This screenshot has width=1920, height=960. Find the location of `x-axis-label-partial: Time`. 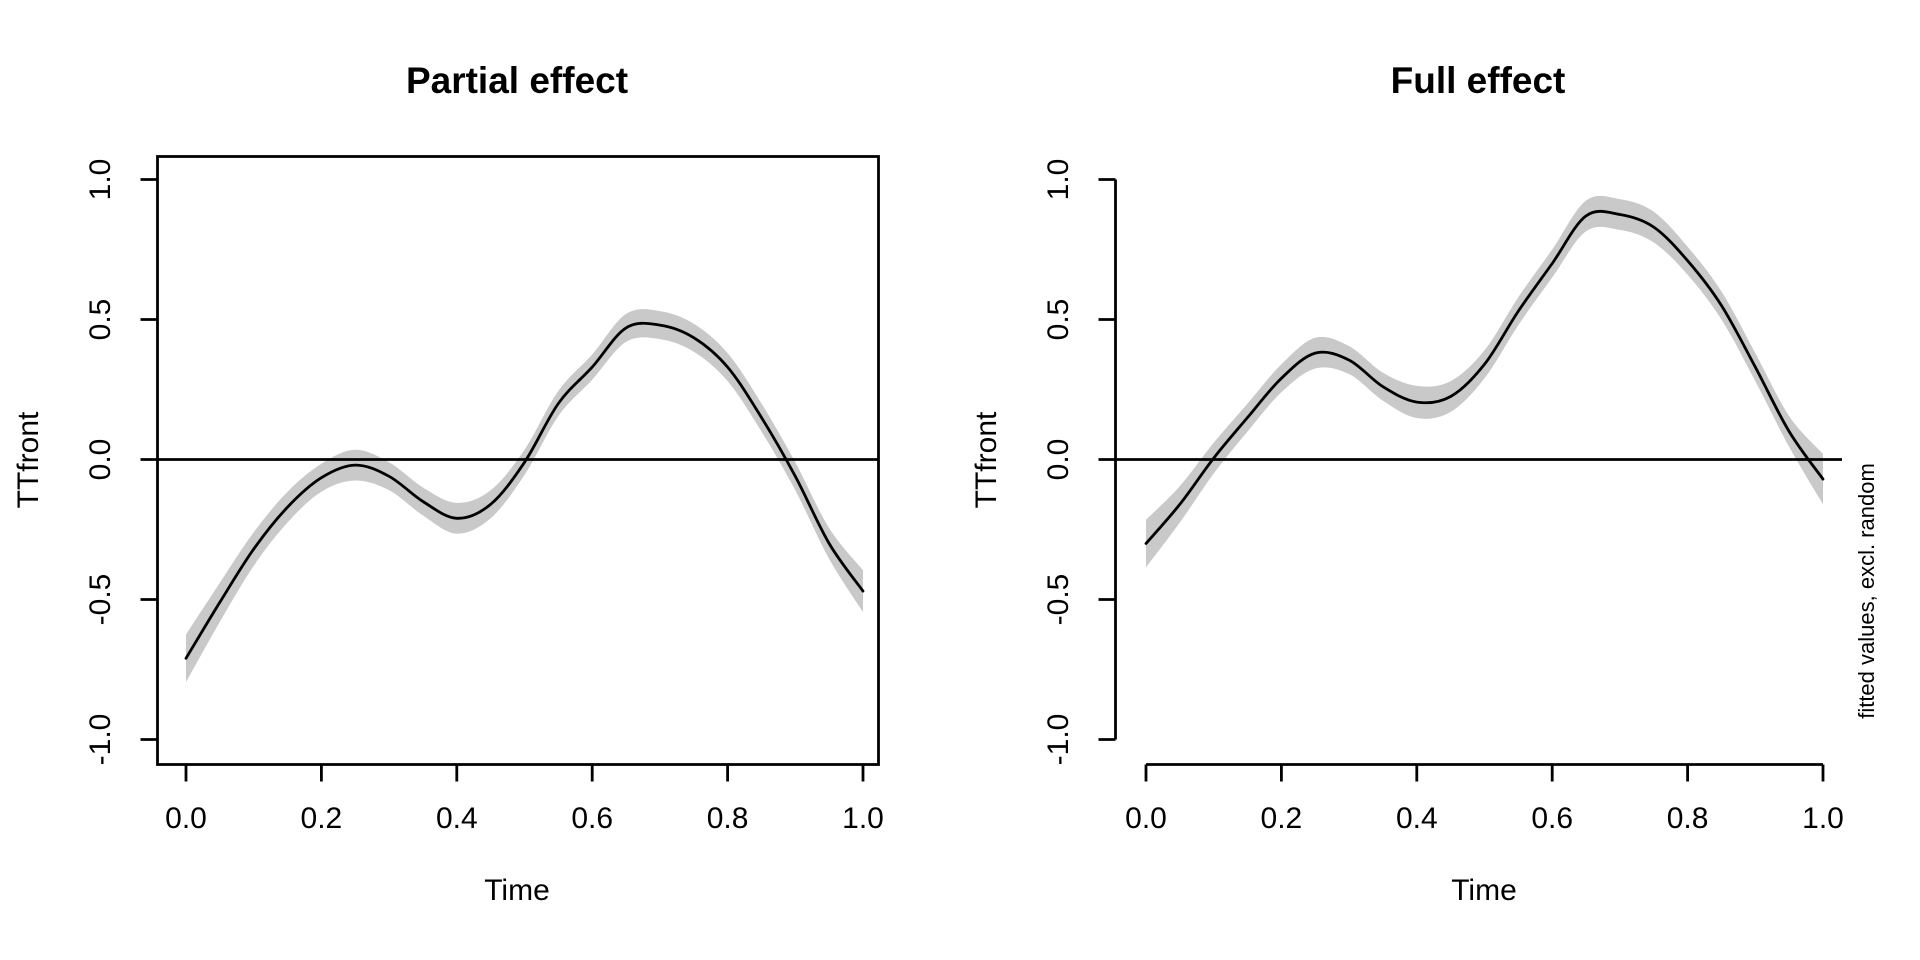

x-axis-label-partial: Time is located at coordinates (517, 890).